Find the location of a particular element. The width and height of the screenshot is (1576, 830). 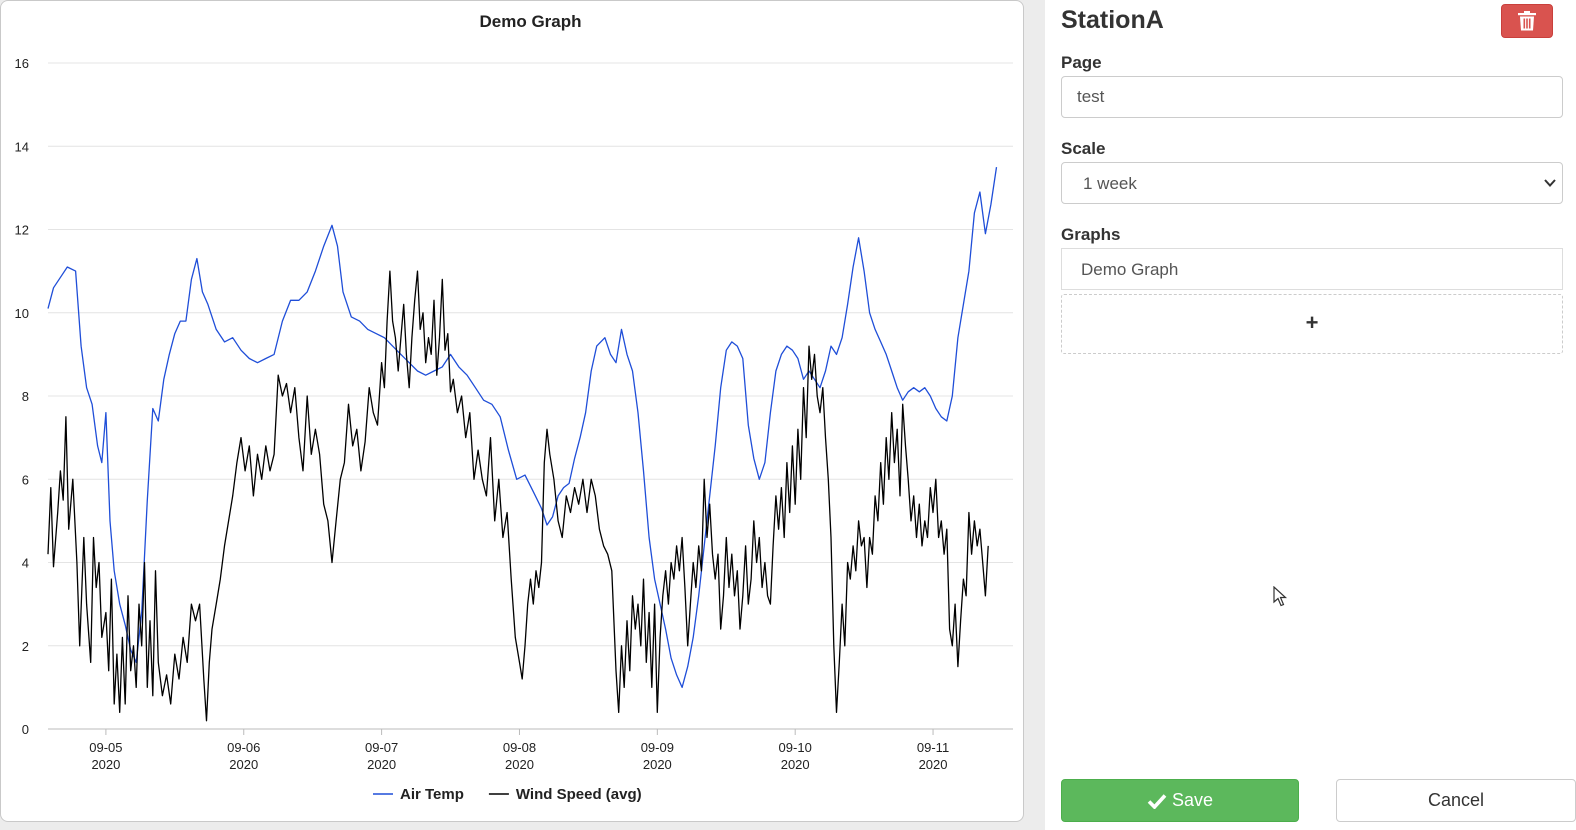

y-tick-label: 4 is located at coordinates (25, 563).